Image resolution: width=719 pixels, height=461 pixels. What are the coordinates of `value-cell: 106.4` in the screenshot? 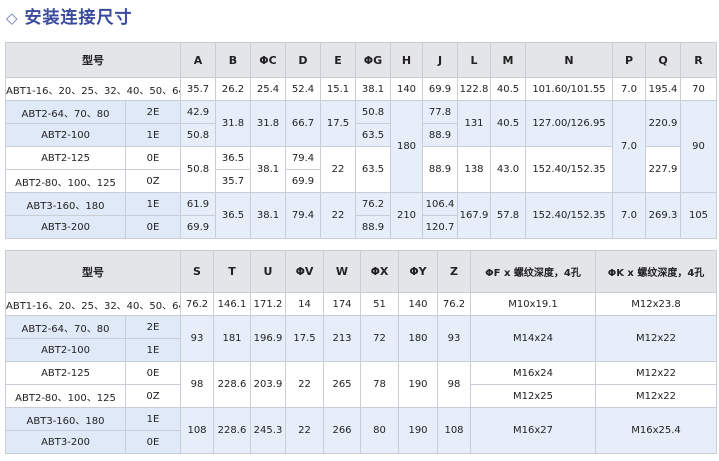 It's located at (440, 204).